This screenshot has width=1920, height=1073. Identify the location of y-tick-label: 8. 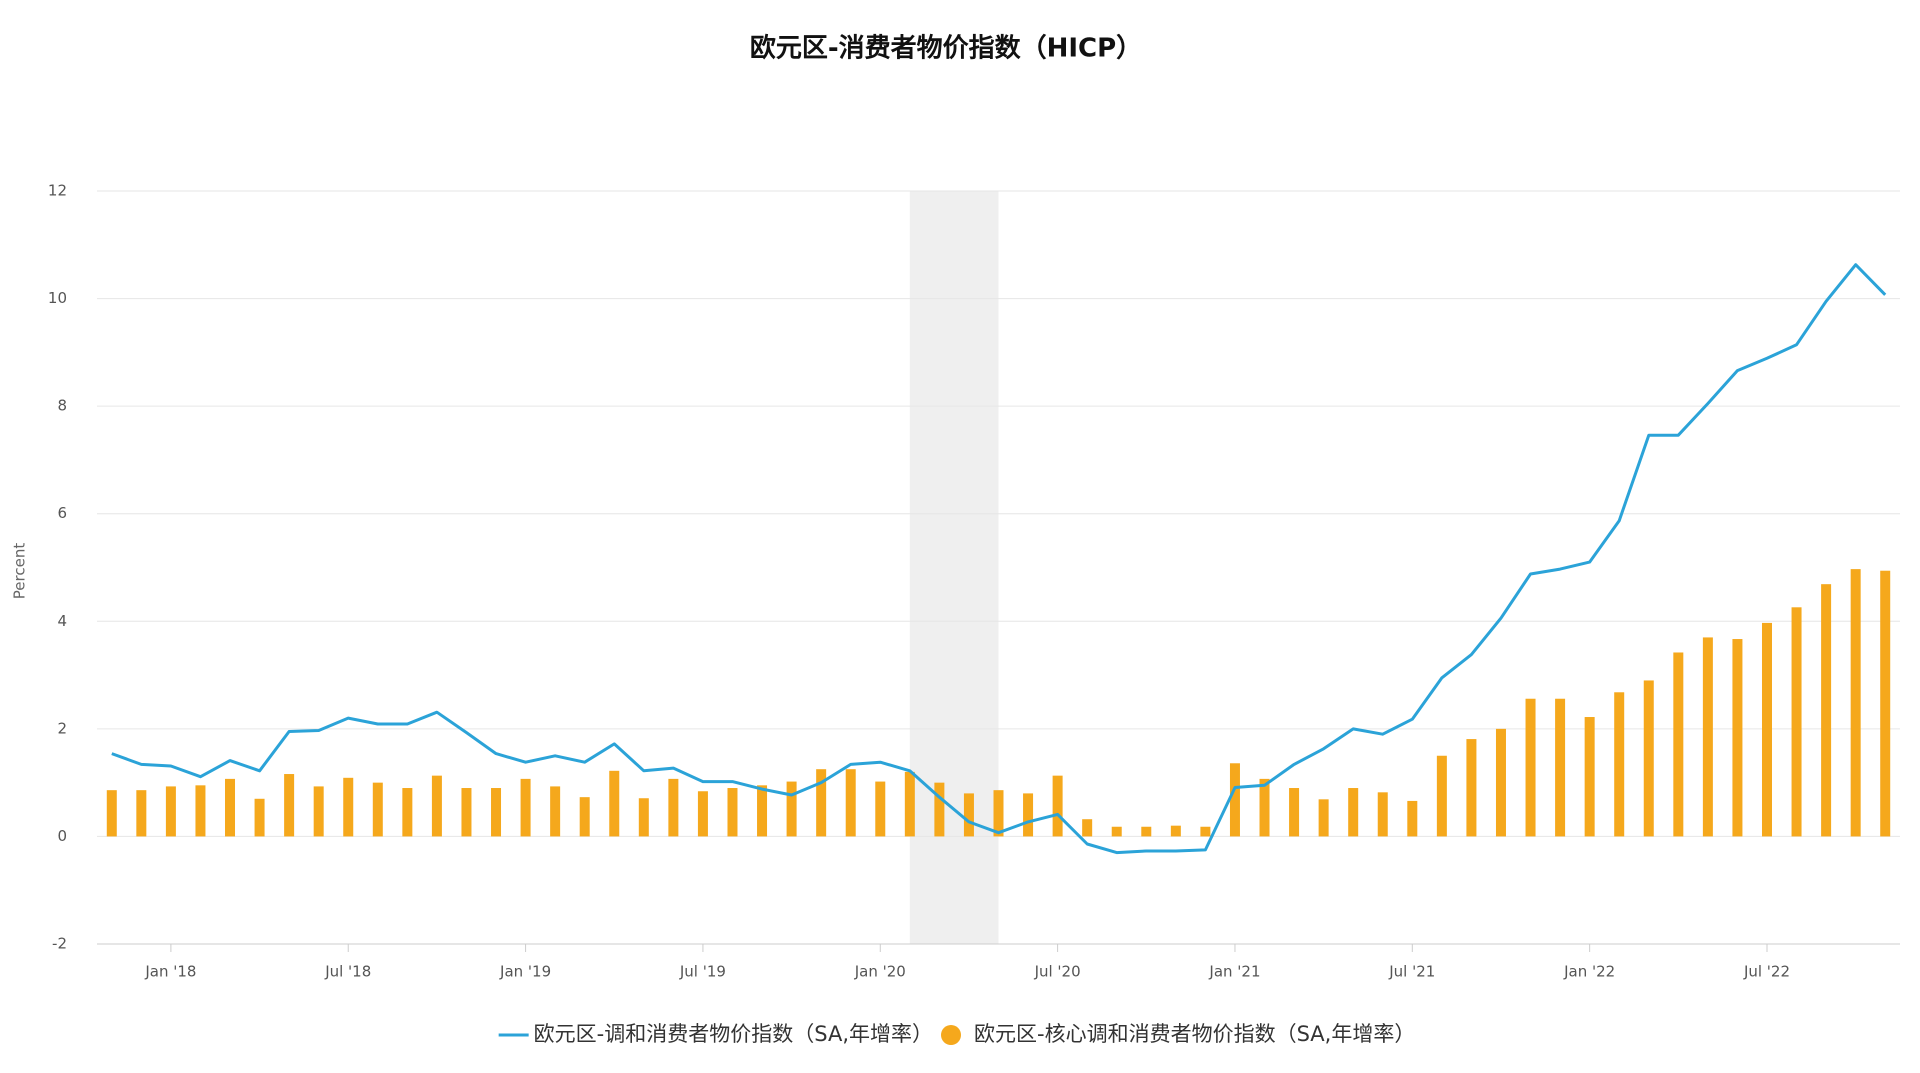
(62, 406).